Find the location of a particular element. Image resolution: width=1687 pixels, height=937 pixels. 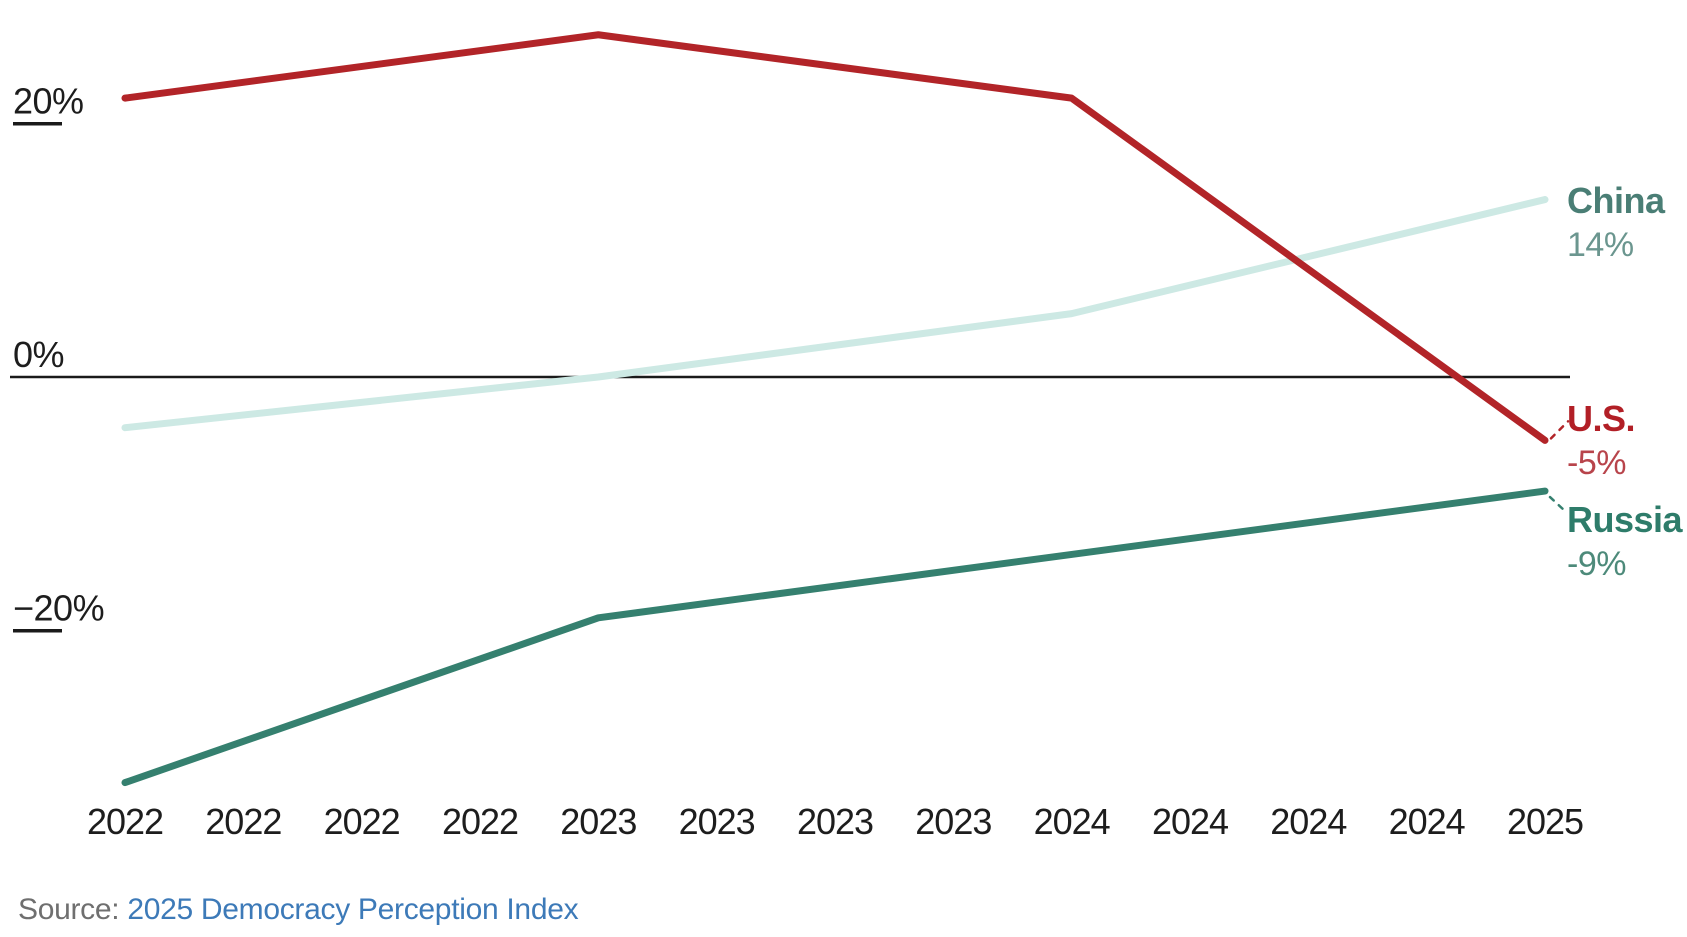

x-tick-label: 2025 is located at coordinates (1545, 821).